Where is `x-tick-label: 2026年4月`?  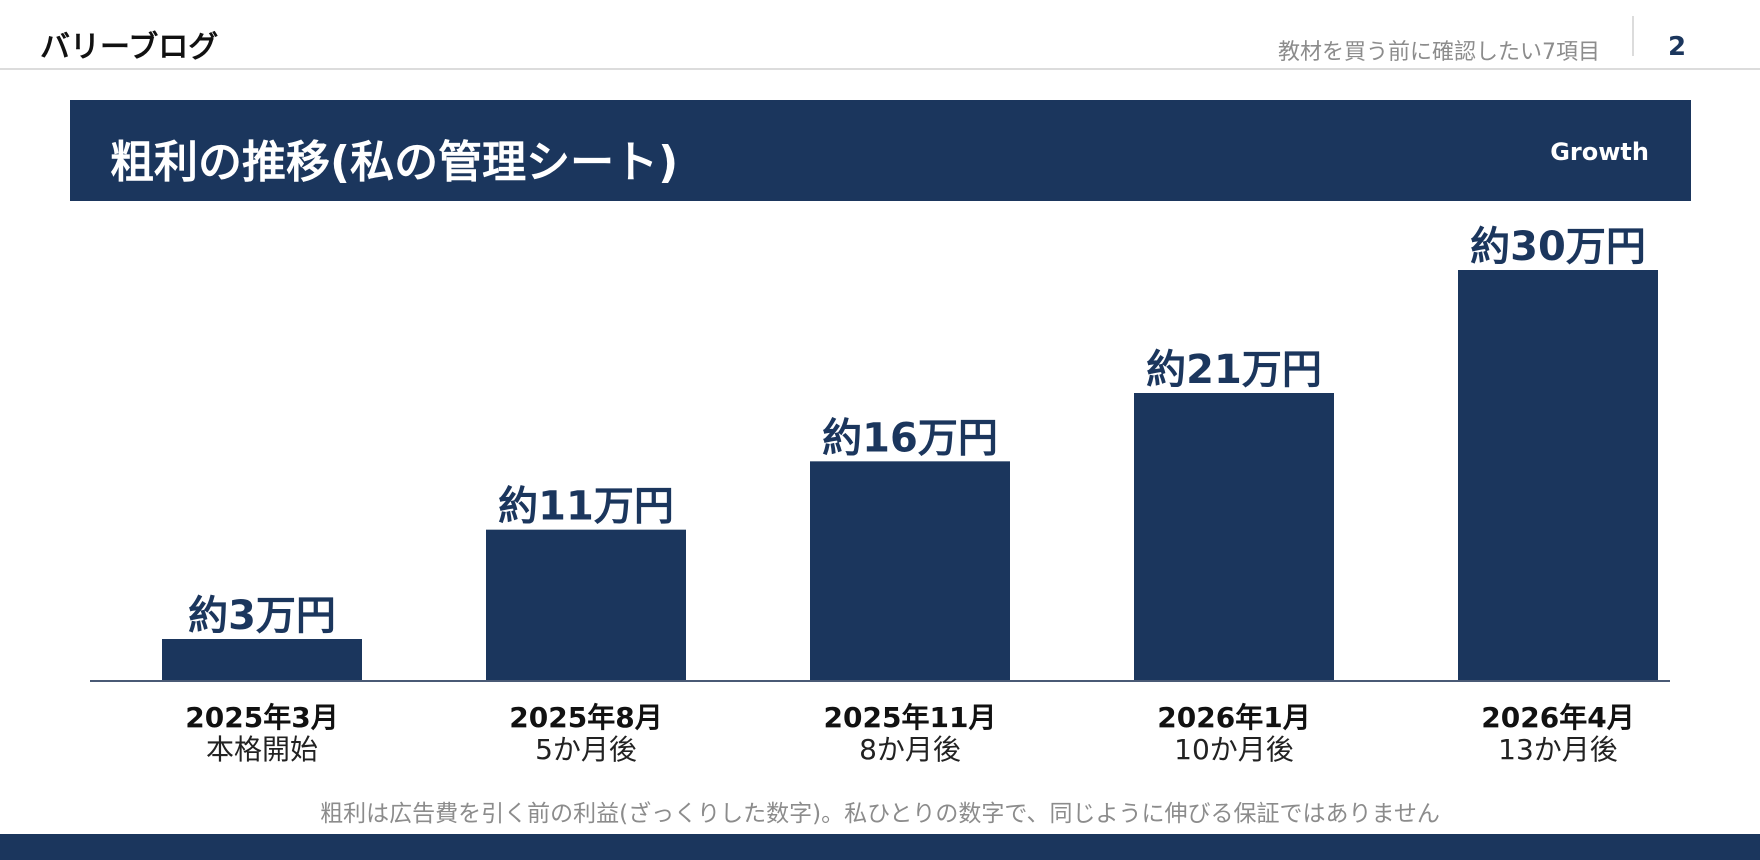
x-tick-label: 2026年4月 is located at coordinates (1557, 717).